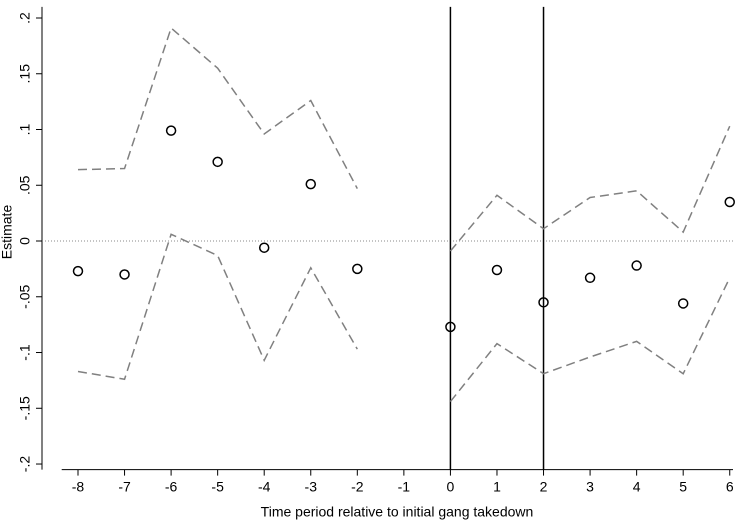  What do you see at coordinates (78, 486) in the screenshot?
I see `x-tick-label: -8` at bounding box center [78, 486].